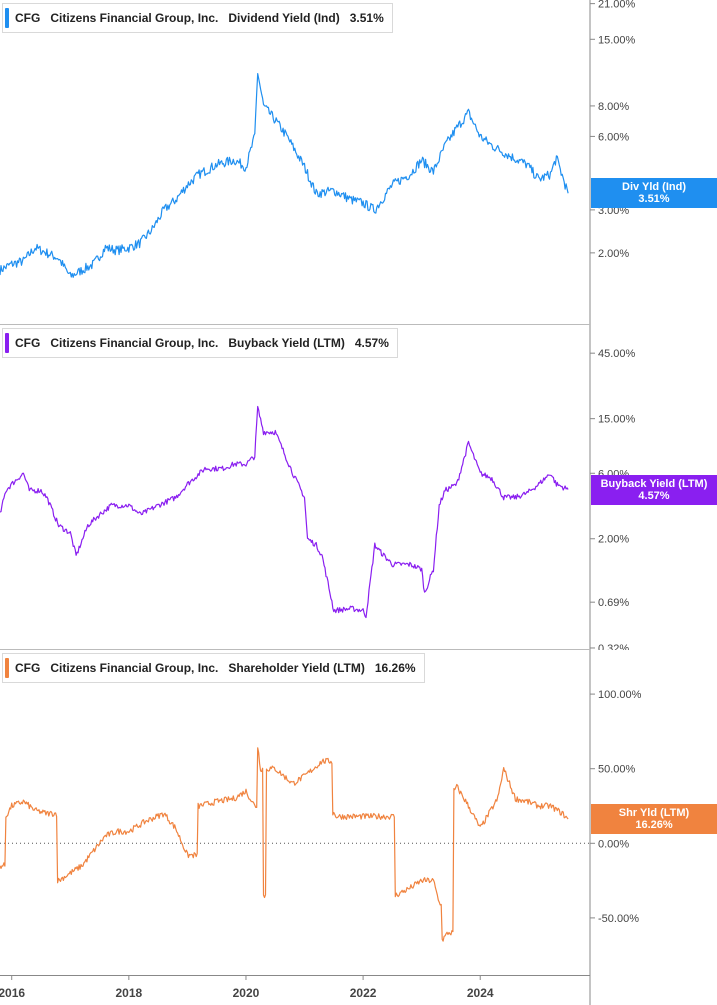  Describe the element at coordinates (366, 18) in the screenshot. I see `series-value: 3.51%` at that location.